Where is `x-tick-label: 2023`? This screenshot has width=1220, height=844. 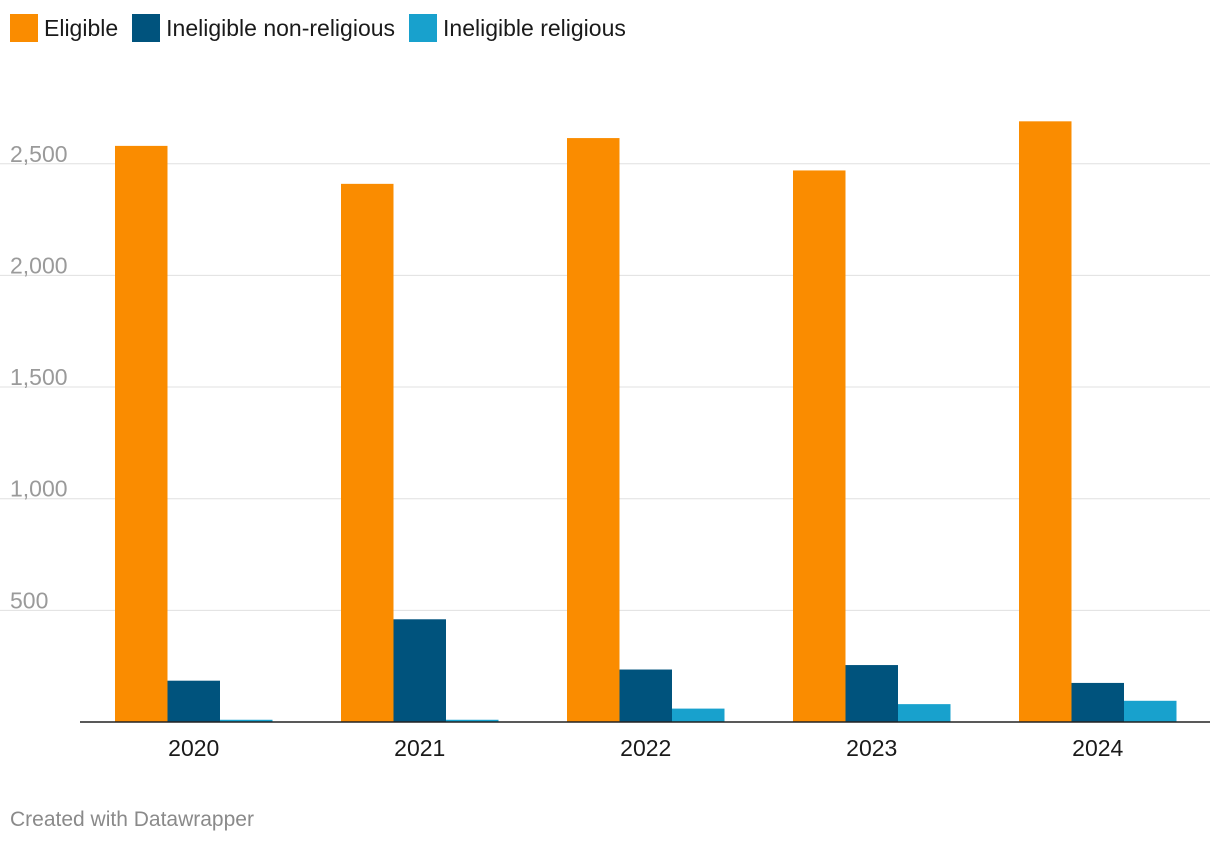
x-tick-label: 2023 is located at coordinates (871, 748).